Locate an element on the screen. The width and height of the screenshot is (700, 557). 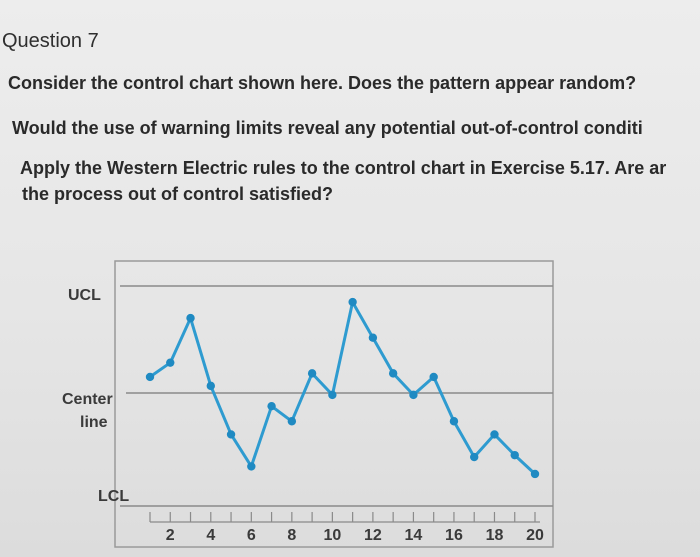
x-tick-label: 8 is located at coordinates (291, 535).